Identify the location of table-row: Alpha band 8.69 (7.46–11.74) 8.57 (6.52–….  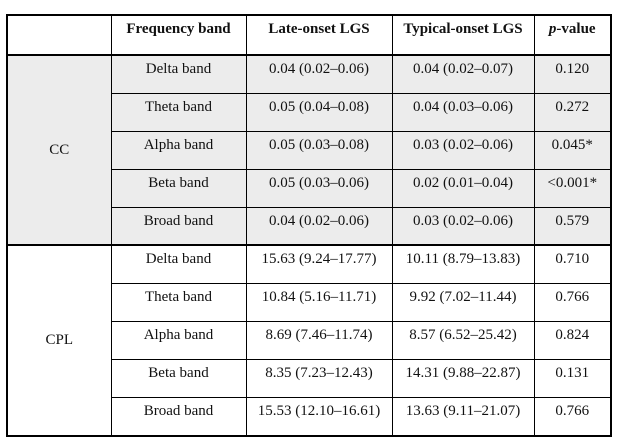
(309, 341).